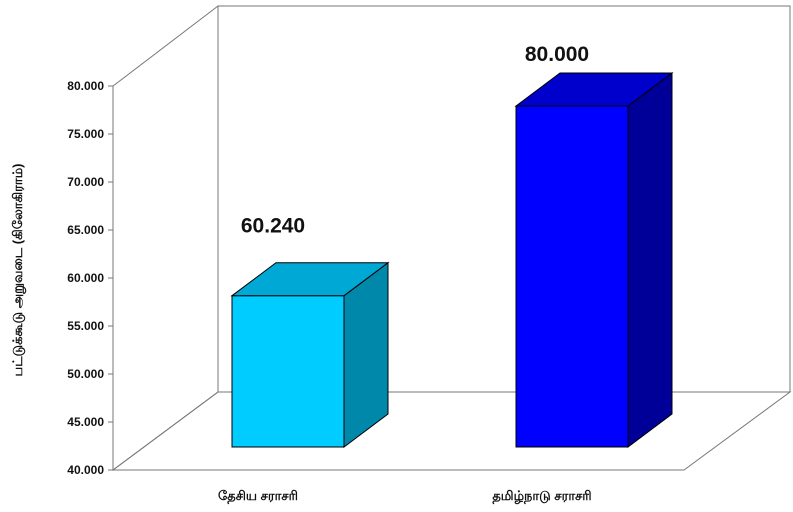 Image resolution: width=793 pixels, height=512 pixels. Describe the element at coordinates (258, 496) in the screenshot. I see `category-label-1: தேசிய சராசரி` at that location.